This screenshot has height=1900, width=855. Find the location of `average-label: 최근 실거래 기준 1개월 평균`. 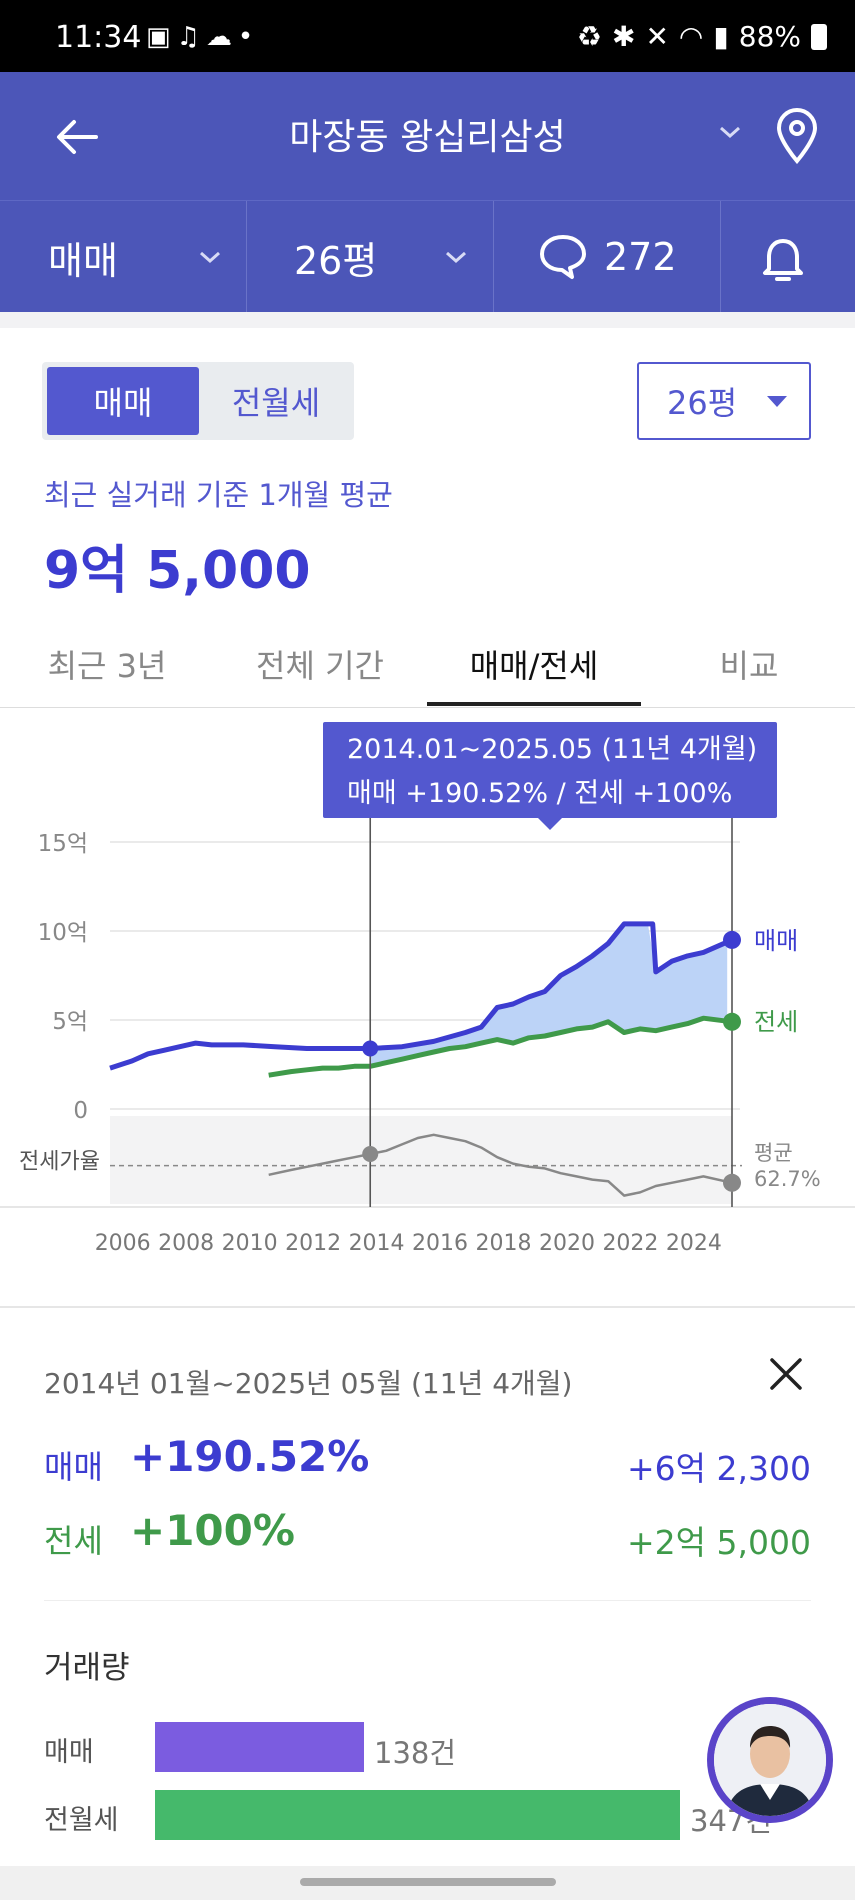

average-label: 최근 실거래 기준 1개월 평균 is located at coordinates (218, 495).